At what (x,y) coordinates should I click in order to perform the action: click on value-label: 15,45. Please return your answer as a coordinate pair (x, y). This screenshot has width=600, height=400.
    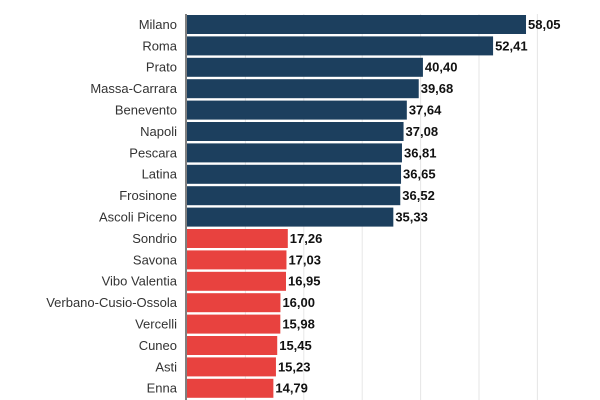
    Looking at the image, I should click on (295, 345).